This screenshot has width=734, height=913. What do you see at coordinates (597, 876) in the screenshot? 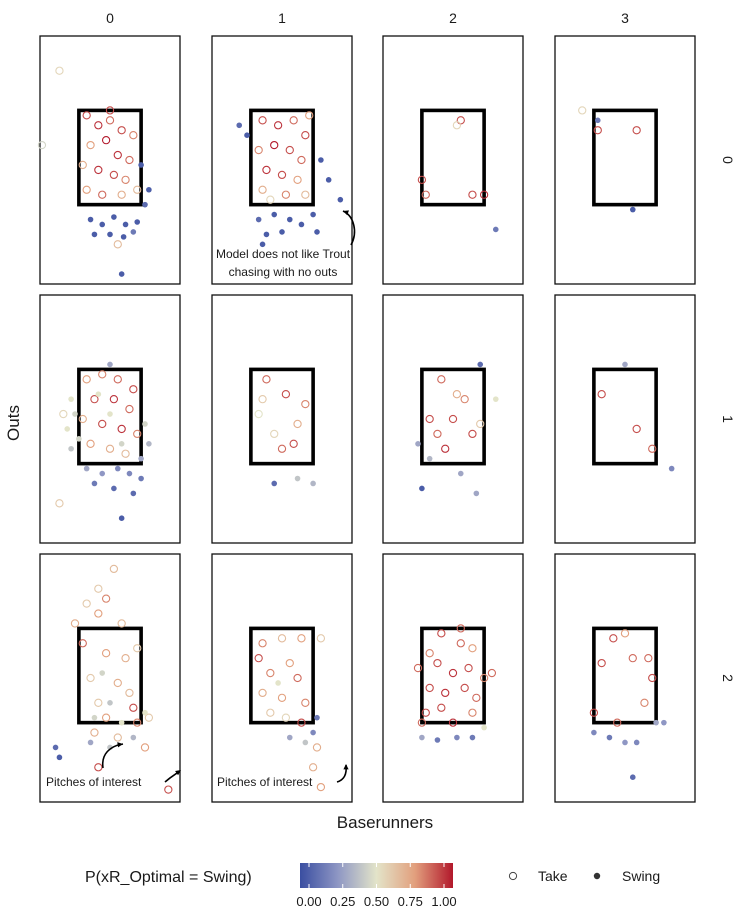
I see `legend-swing-symbol` at bounding box center [597, 876].